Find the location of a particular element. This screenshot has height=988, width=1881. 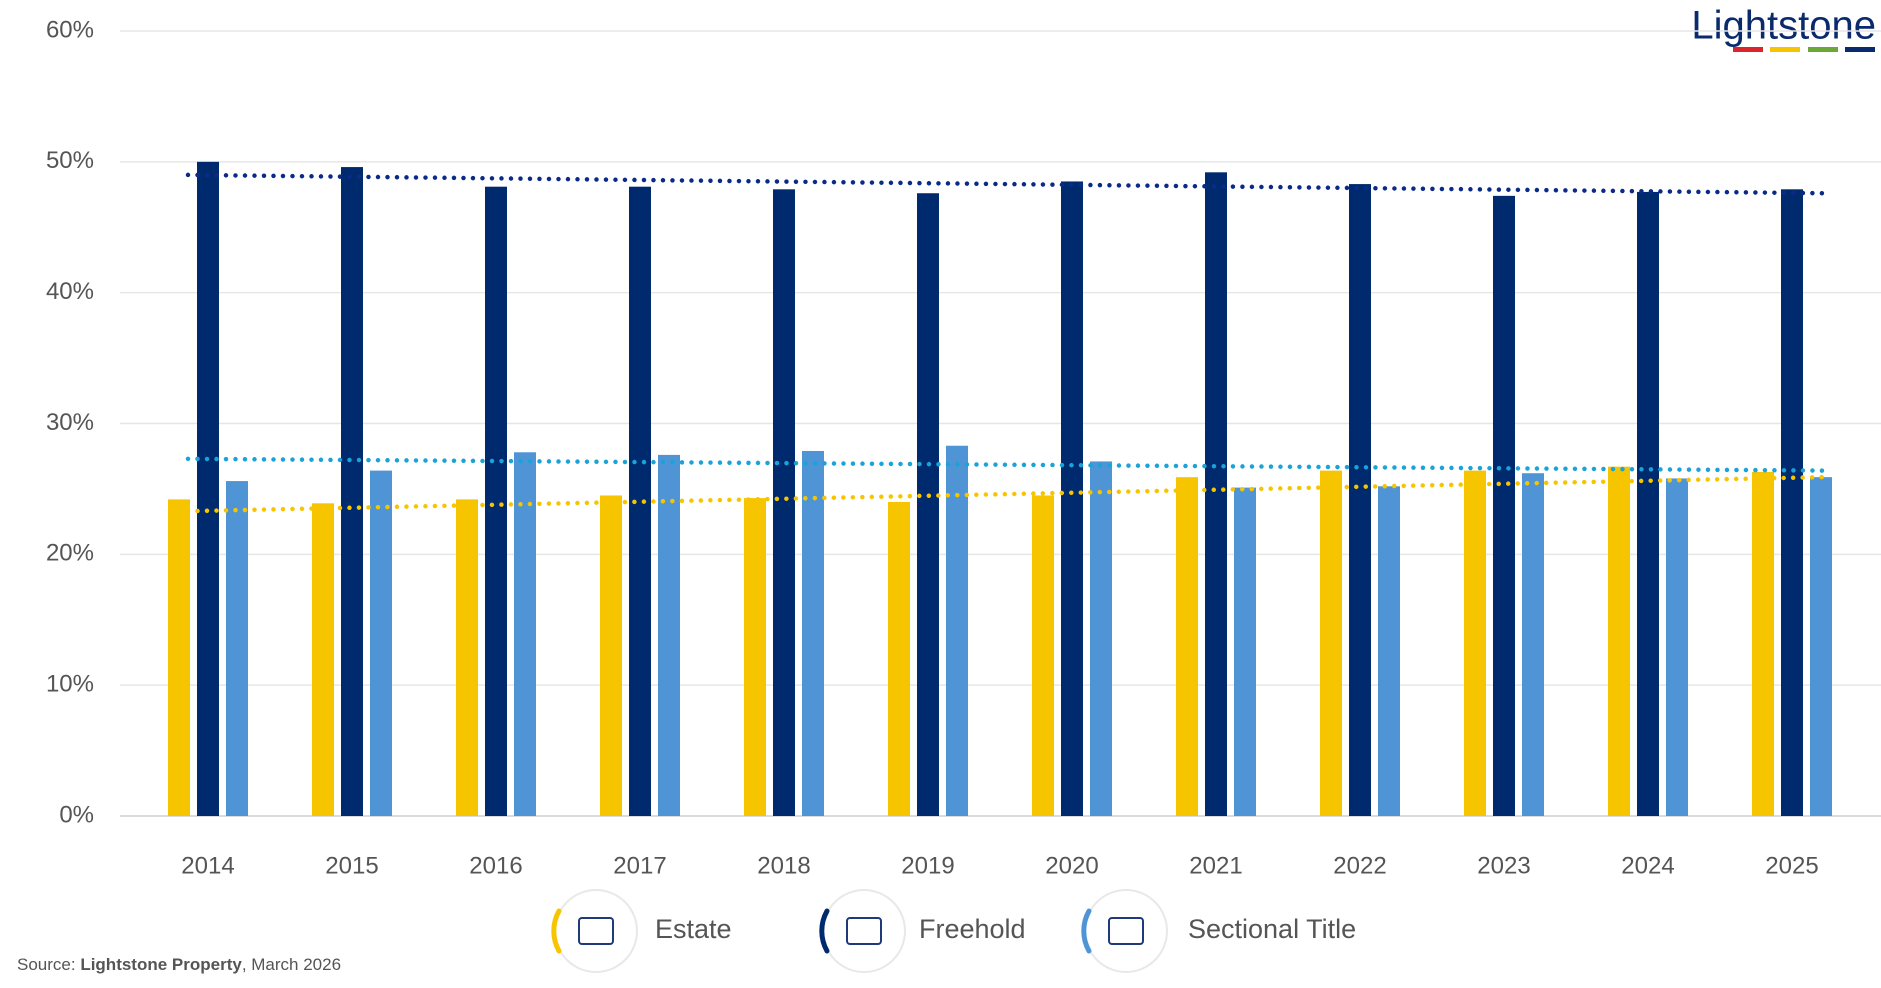

x-tick-label: 2014 is located at coordinates (207, 865).